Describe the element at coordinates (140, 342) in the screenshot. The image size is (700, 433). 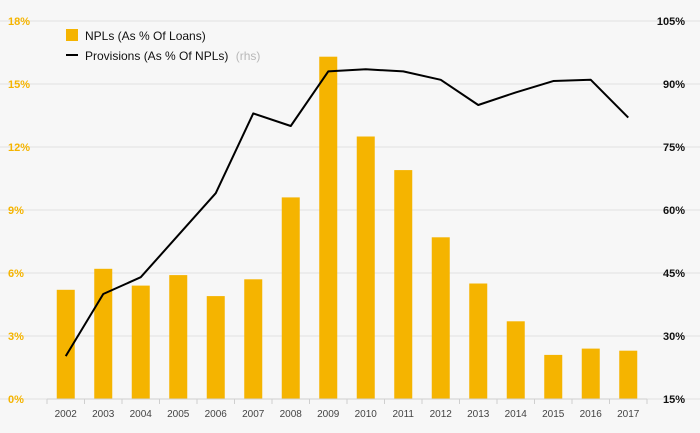
I see `bar-2004` at that location.